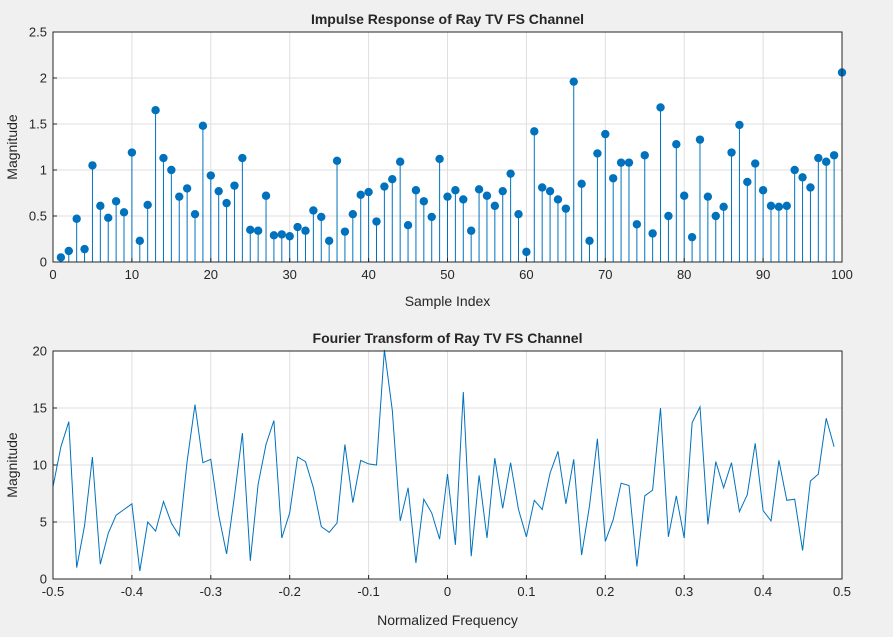 The width and height of the screenshot is (893, 637). Describe the element at coordinates (53, 591) in the screenshot. I see `x-tick-label: -0.5` at that location.